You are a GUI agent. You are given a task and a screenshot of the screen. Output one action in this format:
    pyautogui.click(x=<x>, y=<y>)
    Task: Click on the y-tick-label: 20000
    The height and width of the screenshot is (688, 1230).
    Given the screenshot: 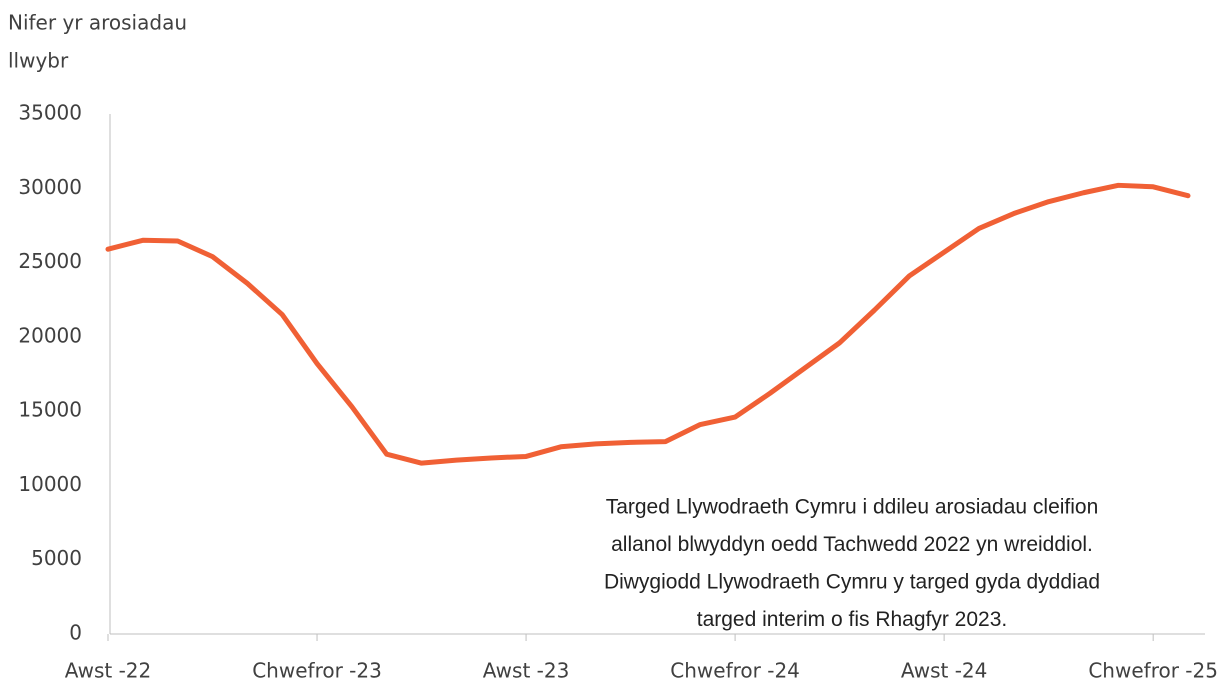 What is the action you would take?
    pyautogui.click(x=50, y=335)
    